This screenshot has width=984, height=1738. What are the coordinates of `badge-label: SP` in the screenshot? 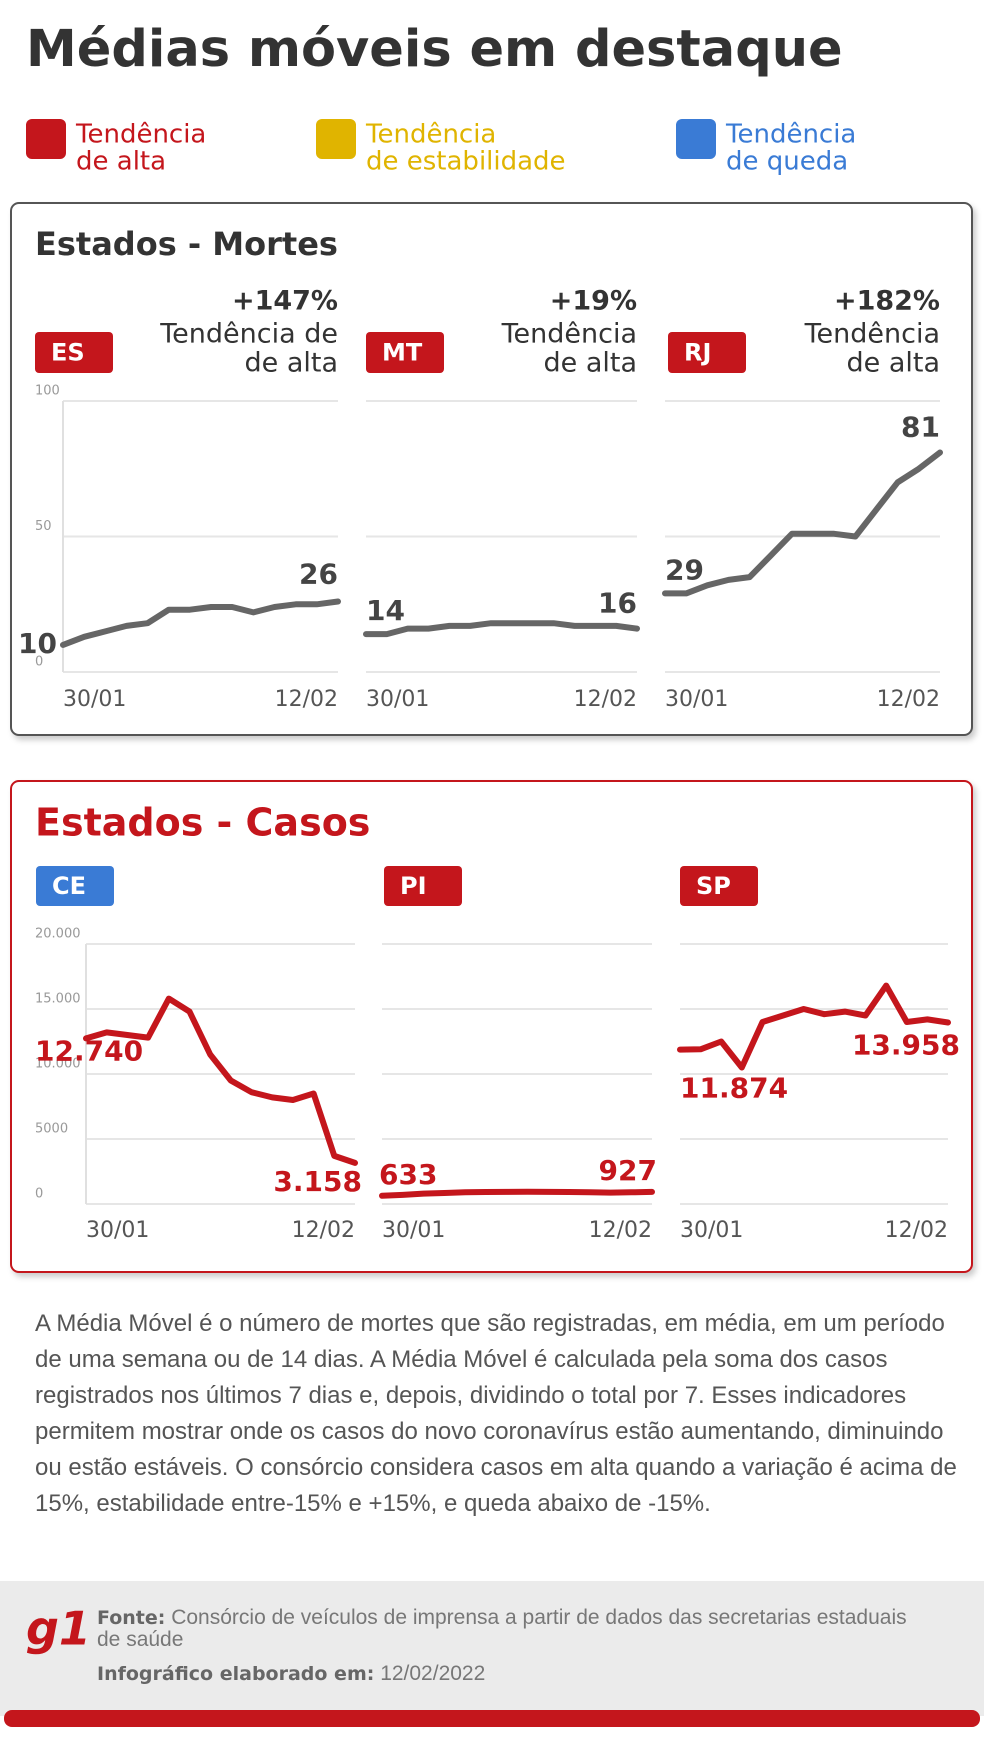 It's located at (713, 886).